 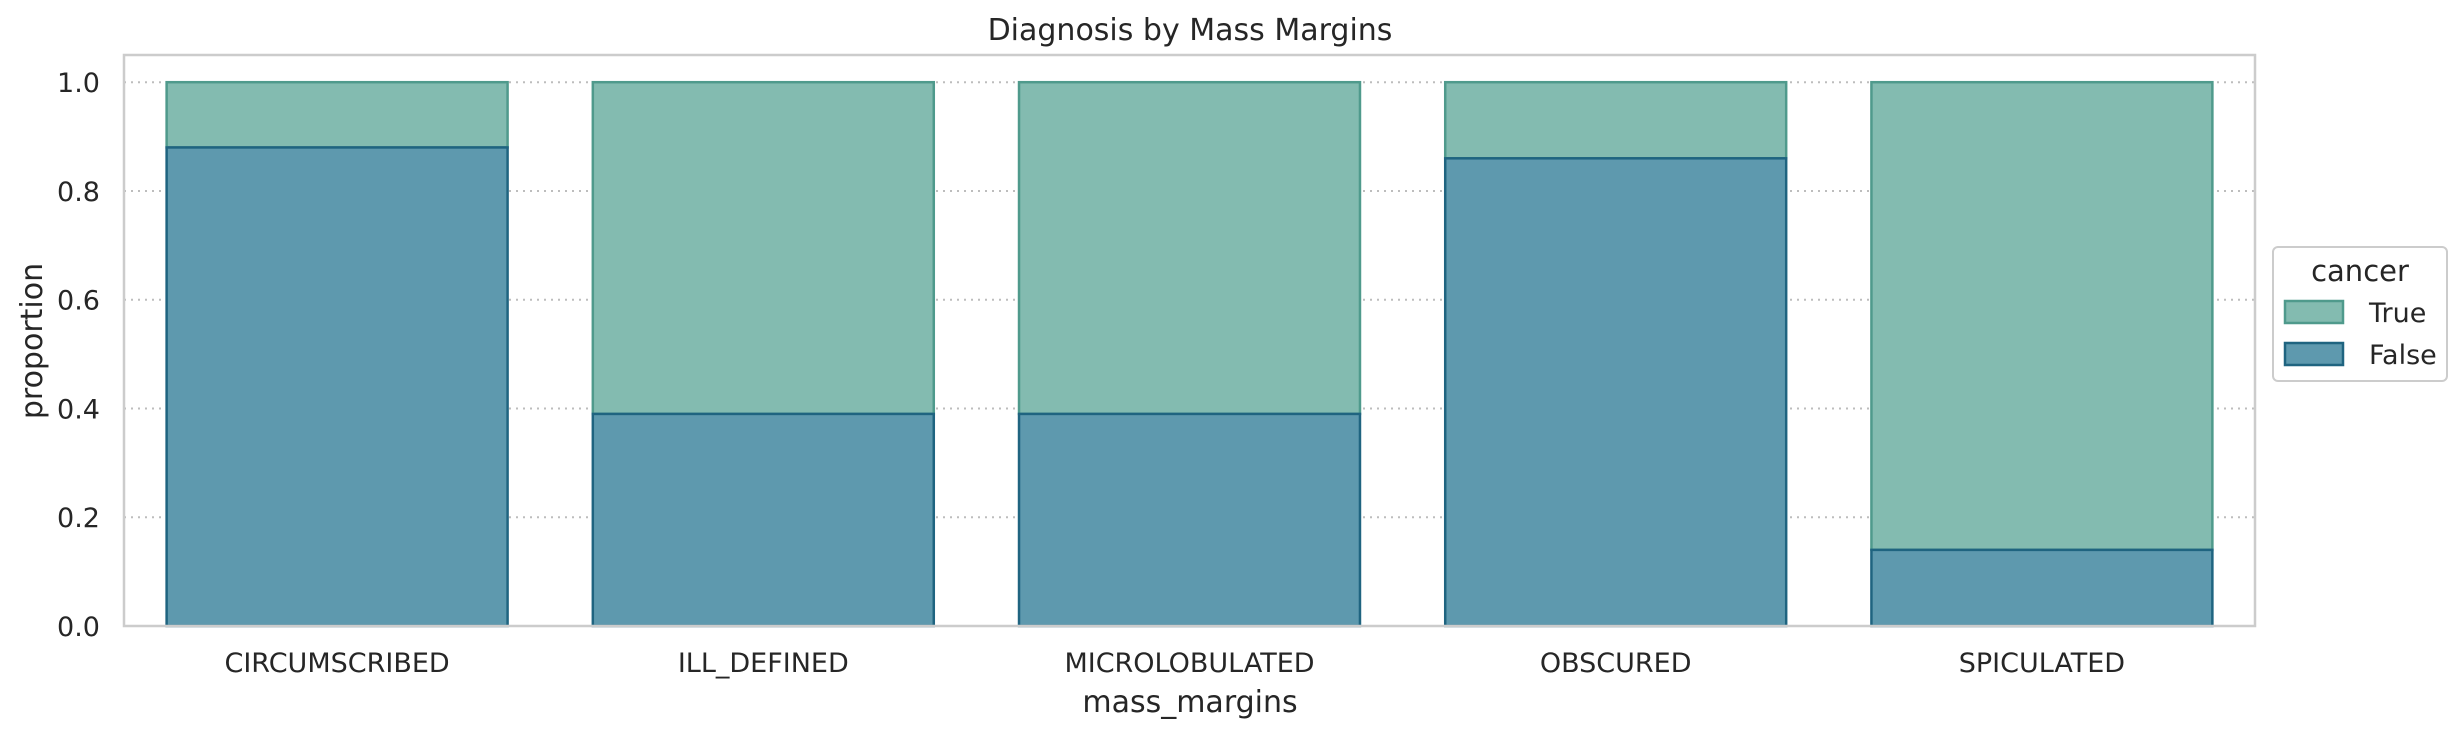 What do you see at coordinates (1189, 702) in the screenshot?
I see `x-axis-title: mass_margins` at bounding box center [1189, 702].